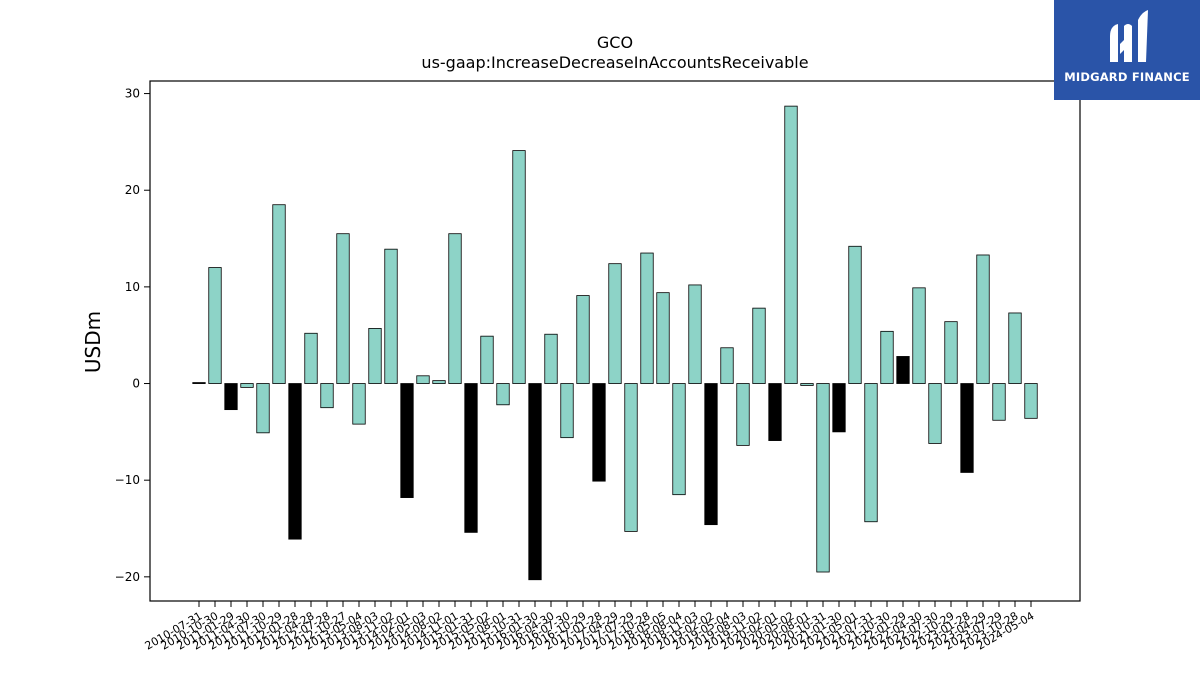 Image resolution: width=1200 pixels, height=675 pixels. Describe the element at coordinates (132, 190) in the screenshot. I see `y-tick-label: 20` at that location.